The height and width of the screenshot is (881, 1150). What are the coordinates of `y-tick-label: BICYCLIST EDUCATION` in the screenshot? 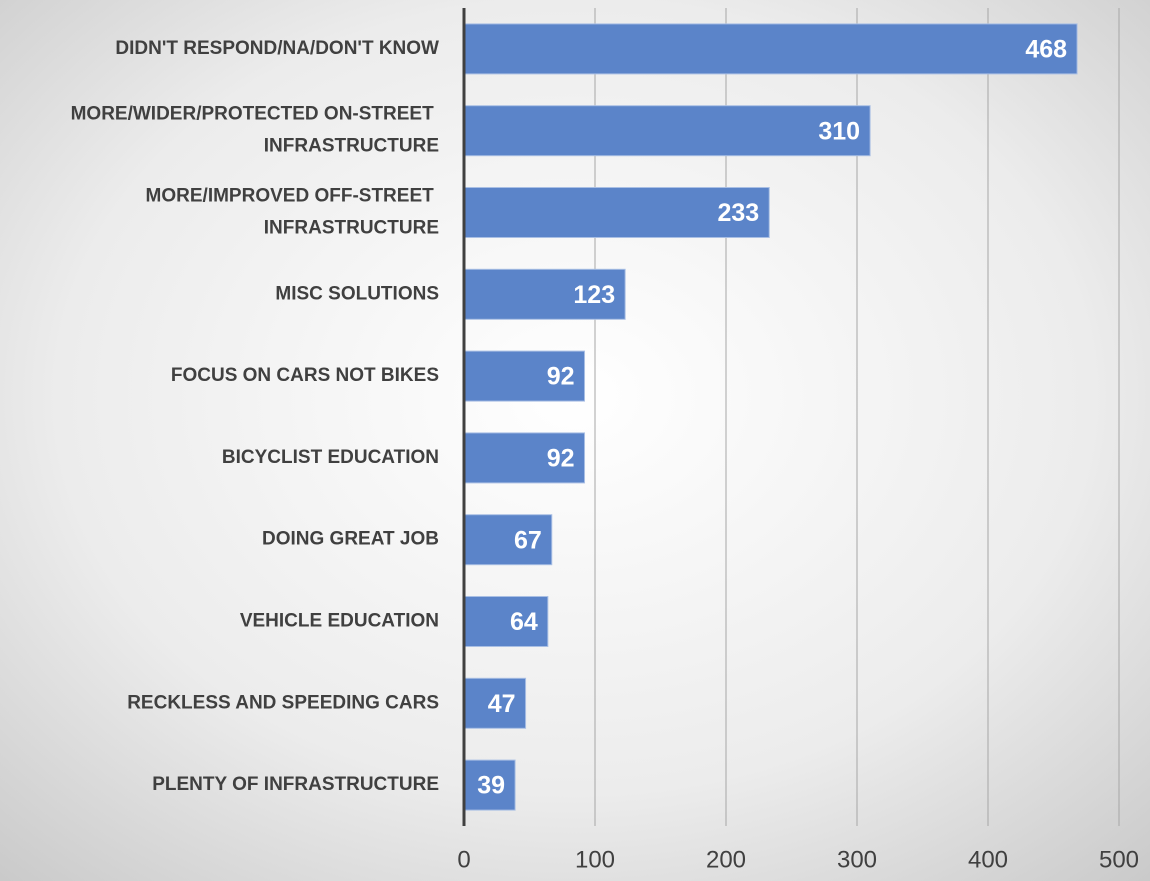 It's located at (330, 457).